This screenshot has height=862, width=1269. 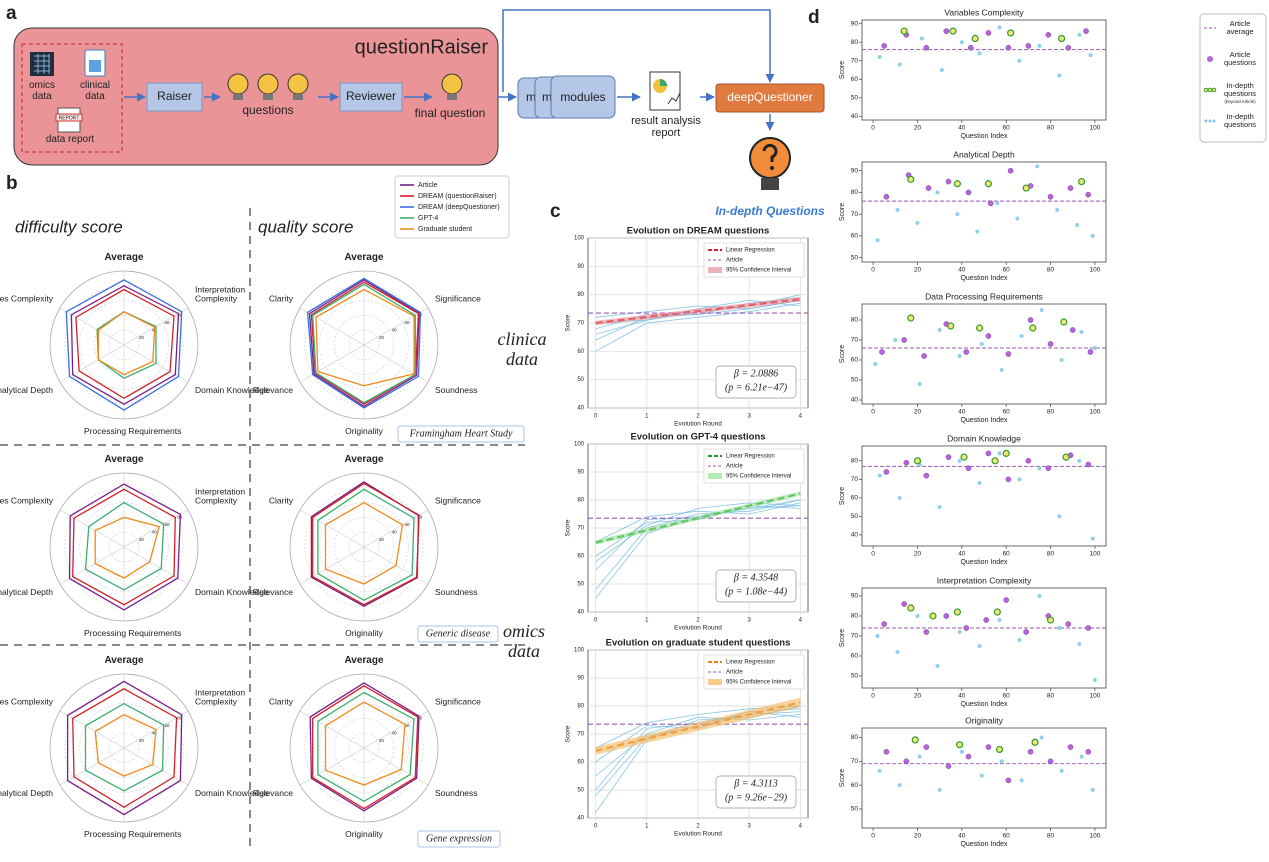 What do you see at coordinates (984, 720) in the screenshot?
I see `chart-title: Originality` at bounding box center [984, 720].